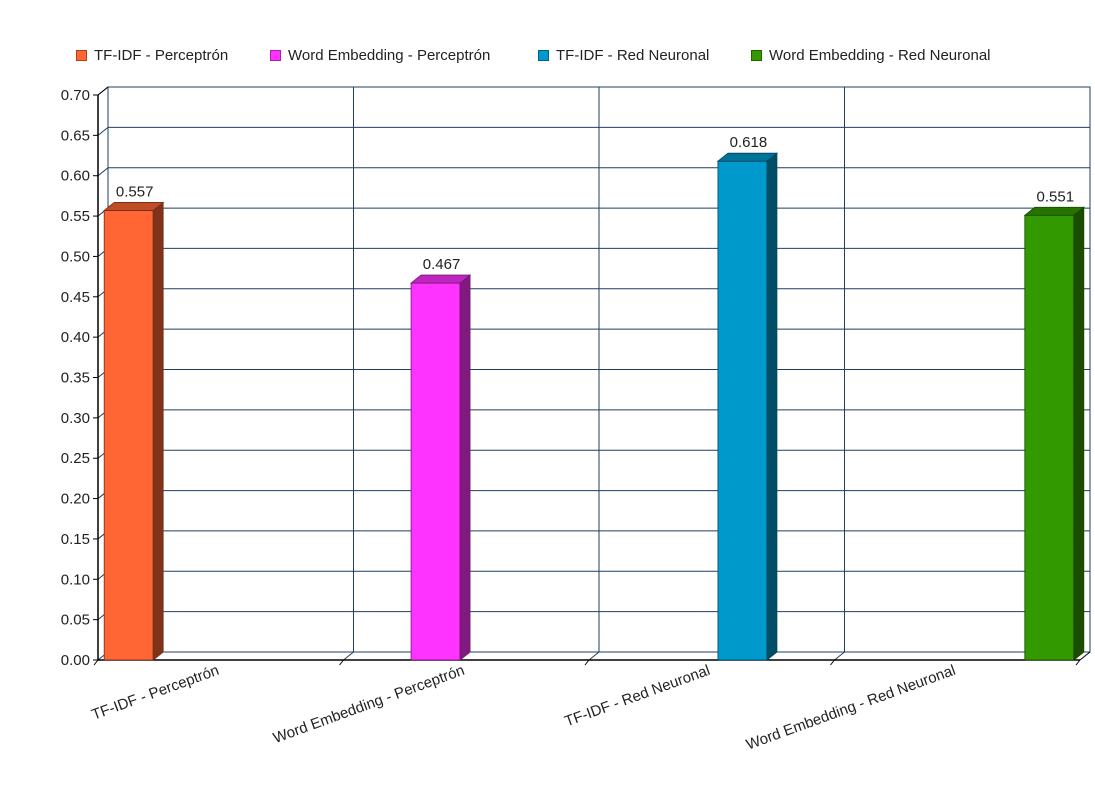 This screenshot has width=1095, height=805. I want to click on bar-tf-idf-perceptron, so click(134, 431).